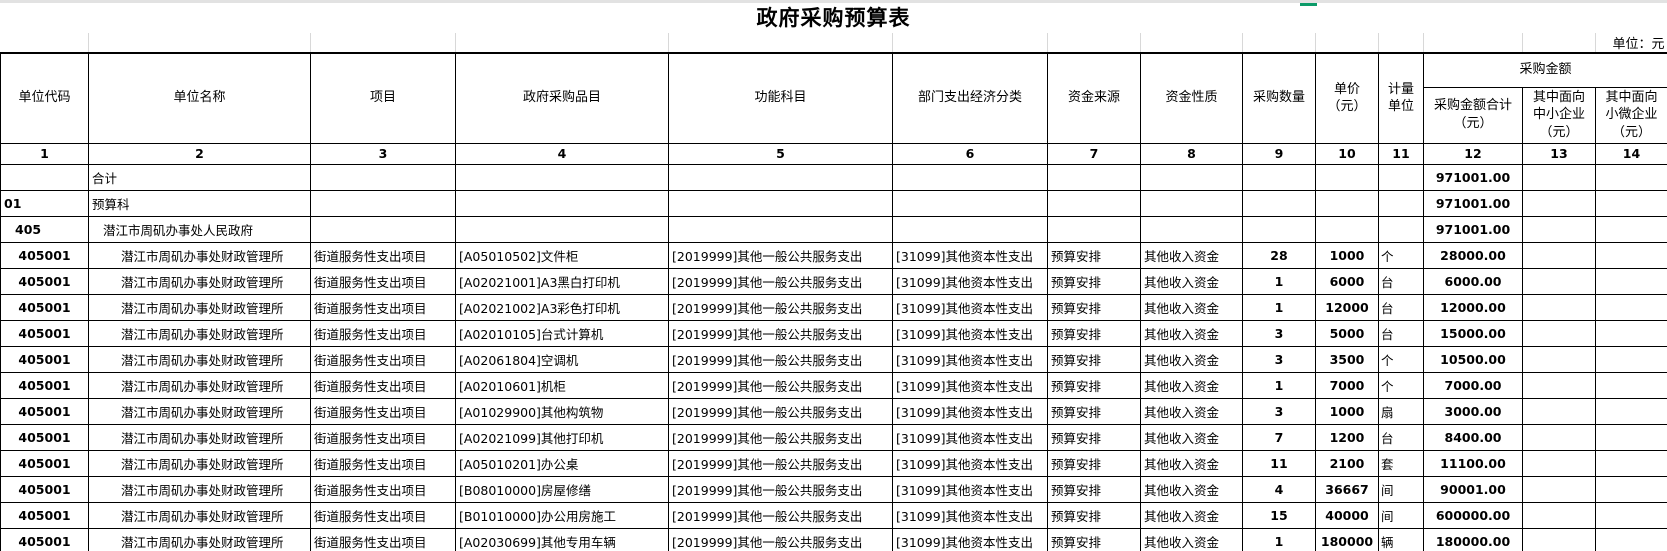 This screenshot has width=1667, height=551. What do you see at coordinates (562, 463) in the screenshot?
I see `cell-item: [A05010201]办公桌` at bounding box center [562, 463].